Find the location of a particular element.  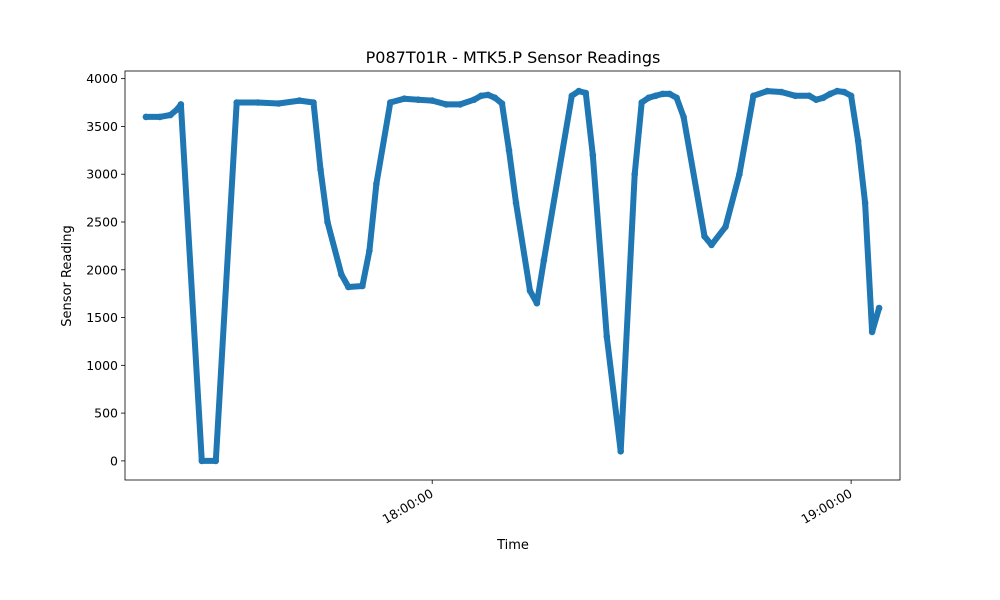

y-tick-label: 0 is located at coordinates (114, 460).